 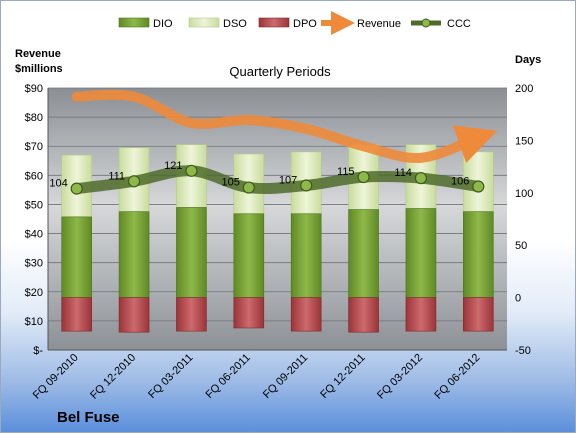 I want to click on ccc-data-label: 104, so click(x=58, y=184).